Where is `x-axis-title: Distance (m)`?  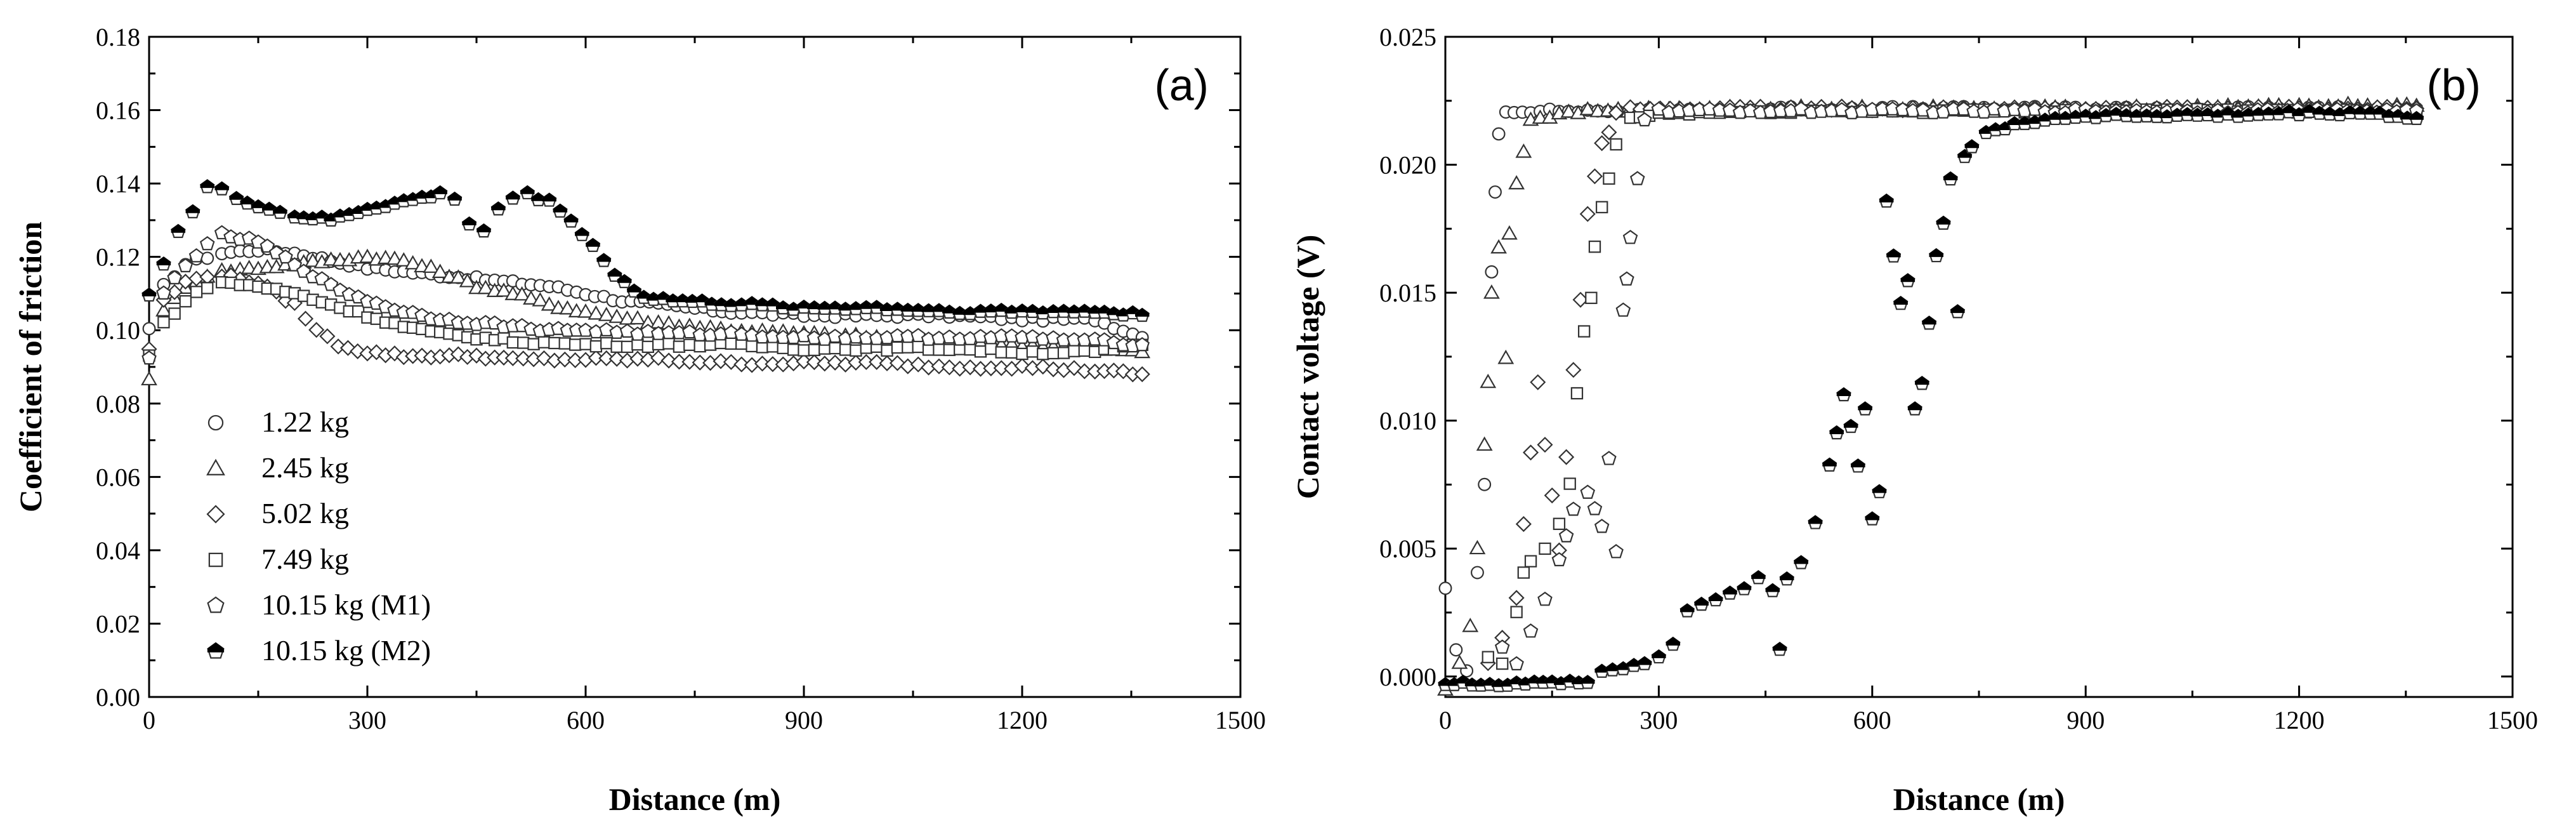 x-axis-title: Distance (m) is located at coordinates (695, 799).